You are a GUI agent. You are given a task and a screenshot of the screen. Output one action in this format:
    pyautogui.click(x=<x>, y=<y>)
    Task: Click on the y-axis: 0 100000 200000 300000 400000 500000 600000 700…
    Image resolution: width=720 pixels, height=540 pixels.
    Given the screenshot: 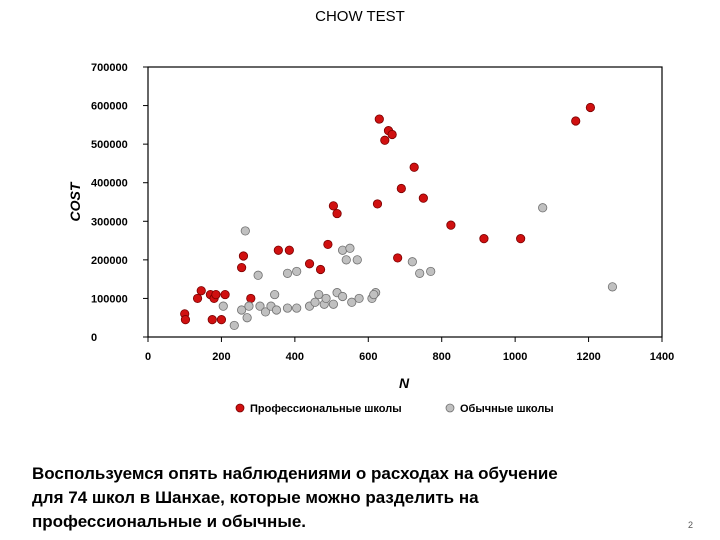 What is the action you would take?
    pyautogui.click(x=119, y=203)
    